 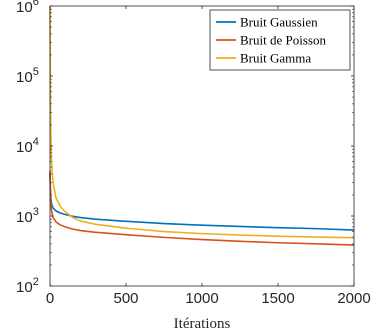 I want to click on x-tick-label-3: 1500, so click(x=277, y=298).